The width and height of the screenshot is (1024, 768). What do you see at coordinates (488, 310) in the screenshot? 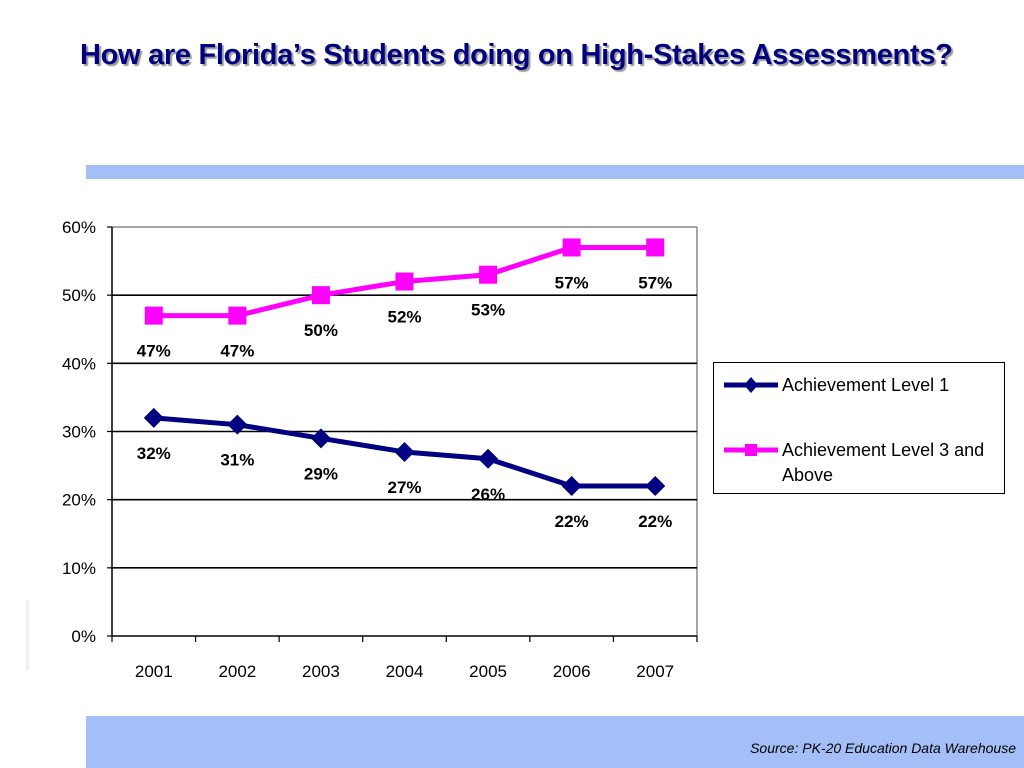
I see `data-label: 53%` at bounding box center [488, 310].